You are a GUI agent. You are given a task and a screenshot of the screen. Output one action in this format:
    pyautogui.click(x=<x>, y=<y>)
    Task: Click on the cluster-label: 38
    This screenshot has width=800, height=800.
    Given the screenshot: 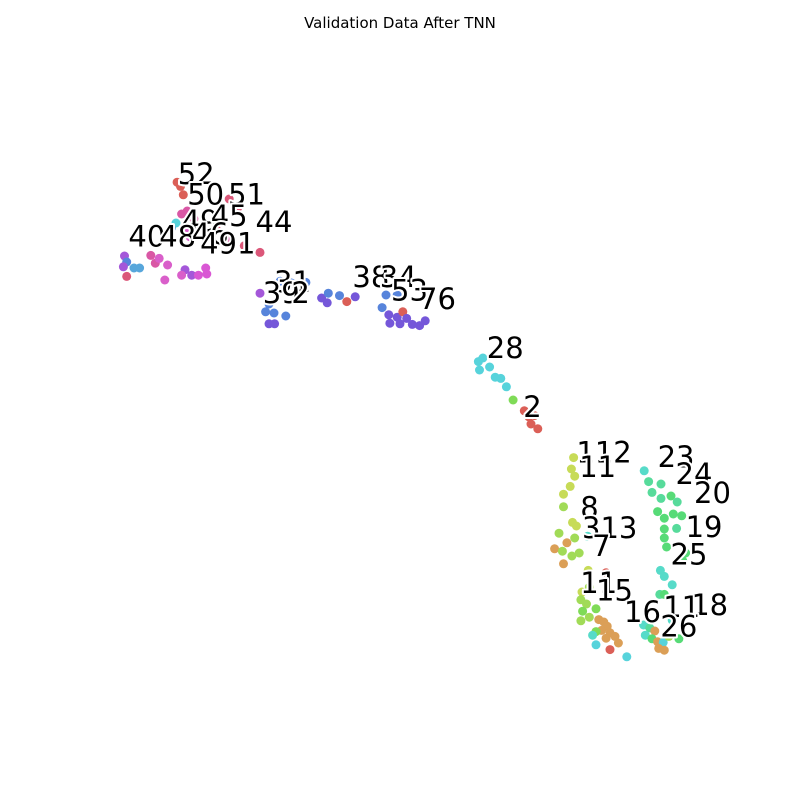 What is the action you would take?
    pyautogui.click(x=370, y=277)
    